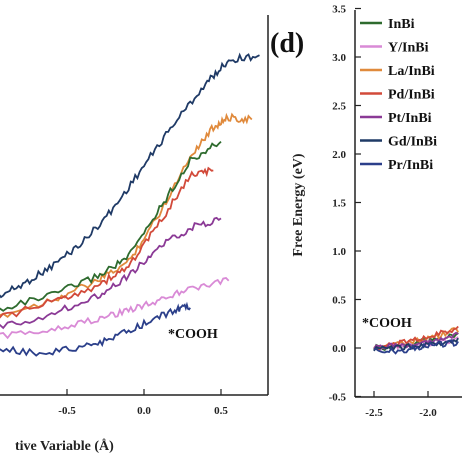 This screenshot has height=462, width=462. I want to click on panel-c-x-ticks: -0.5 0.0 0.5, so click(143, 403).